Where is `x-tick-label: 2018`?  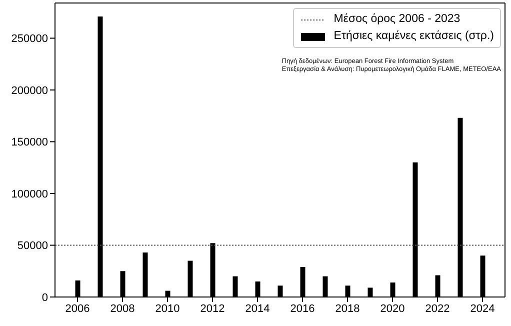 x-tick-label: 2018 is located at coordinates (347, 308).